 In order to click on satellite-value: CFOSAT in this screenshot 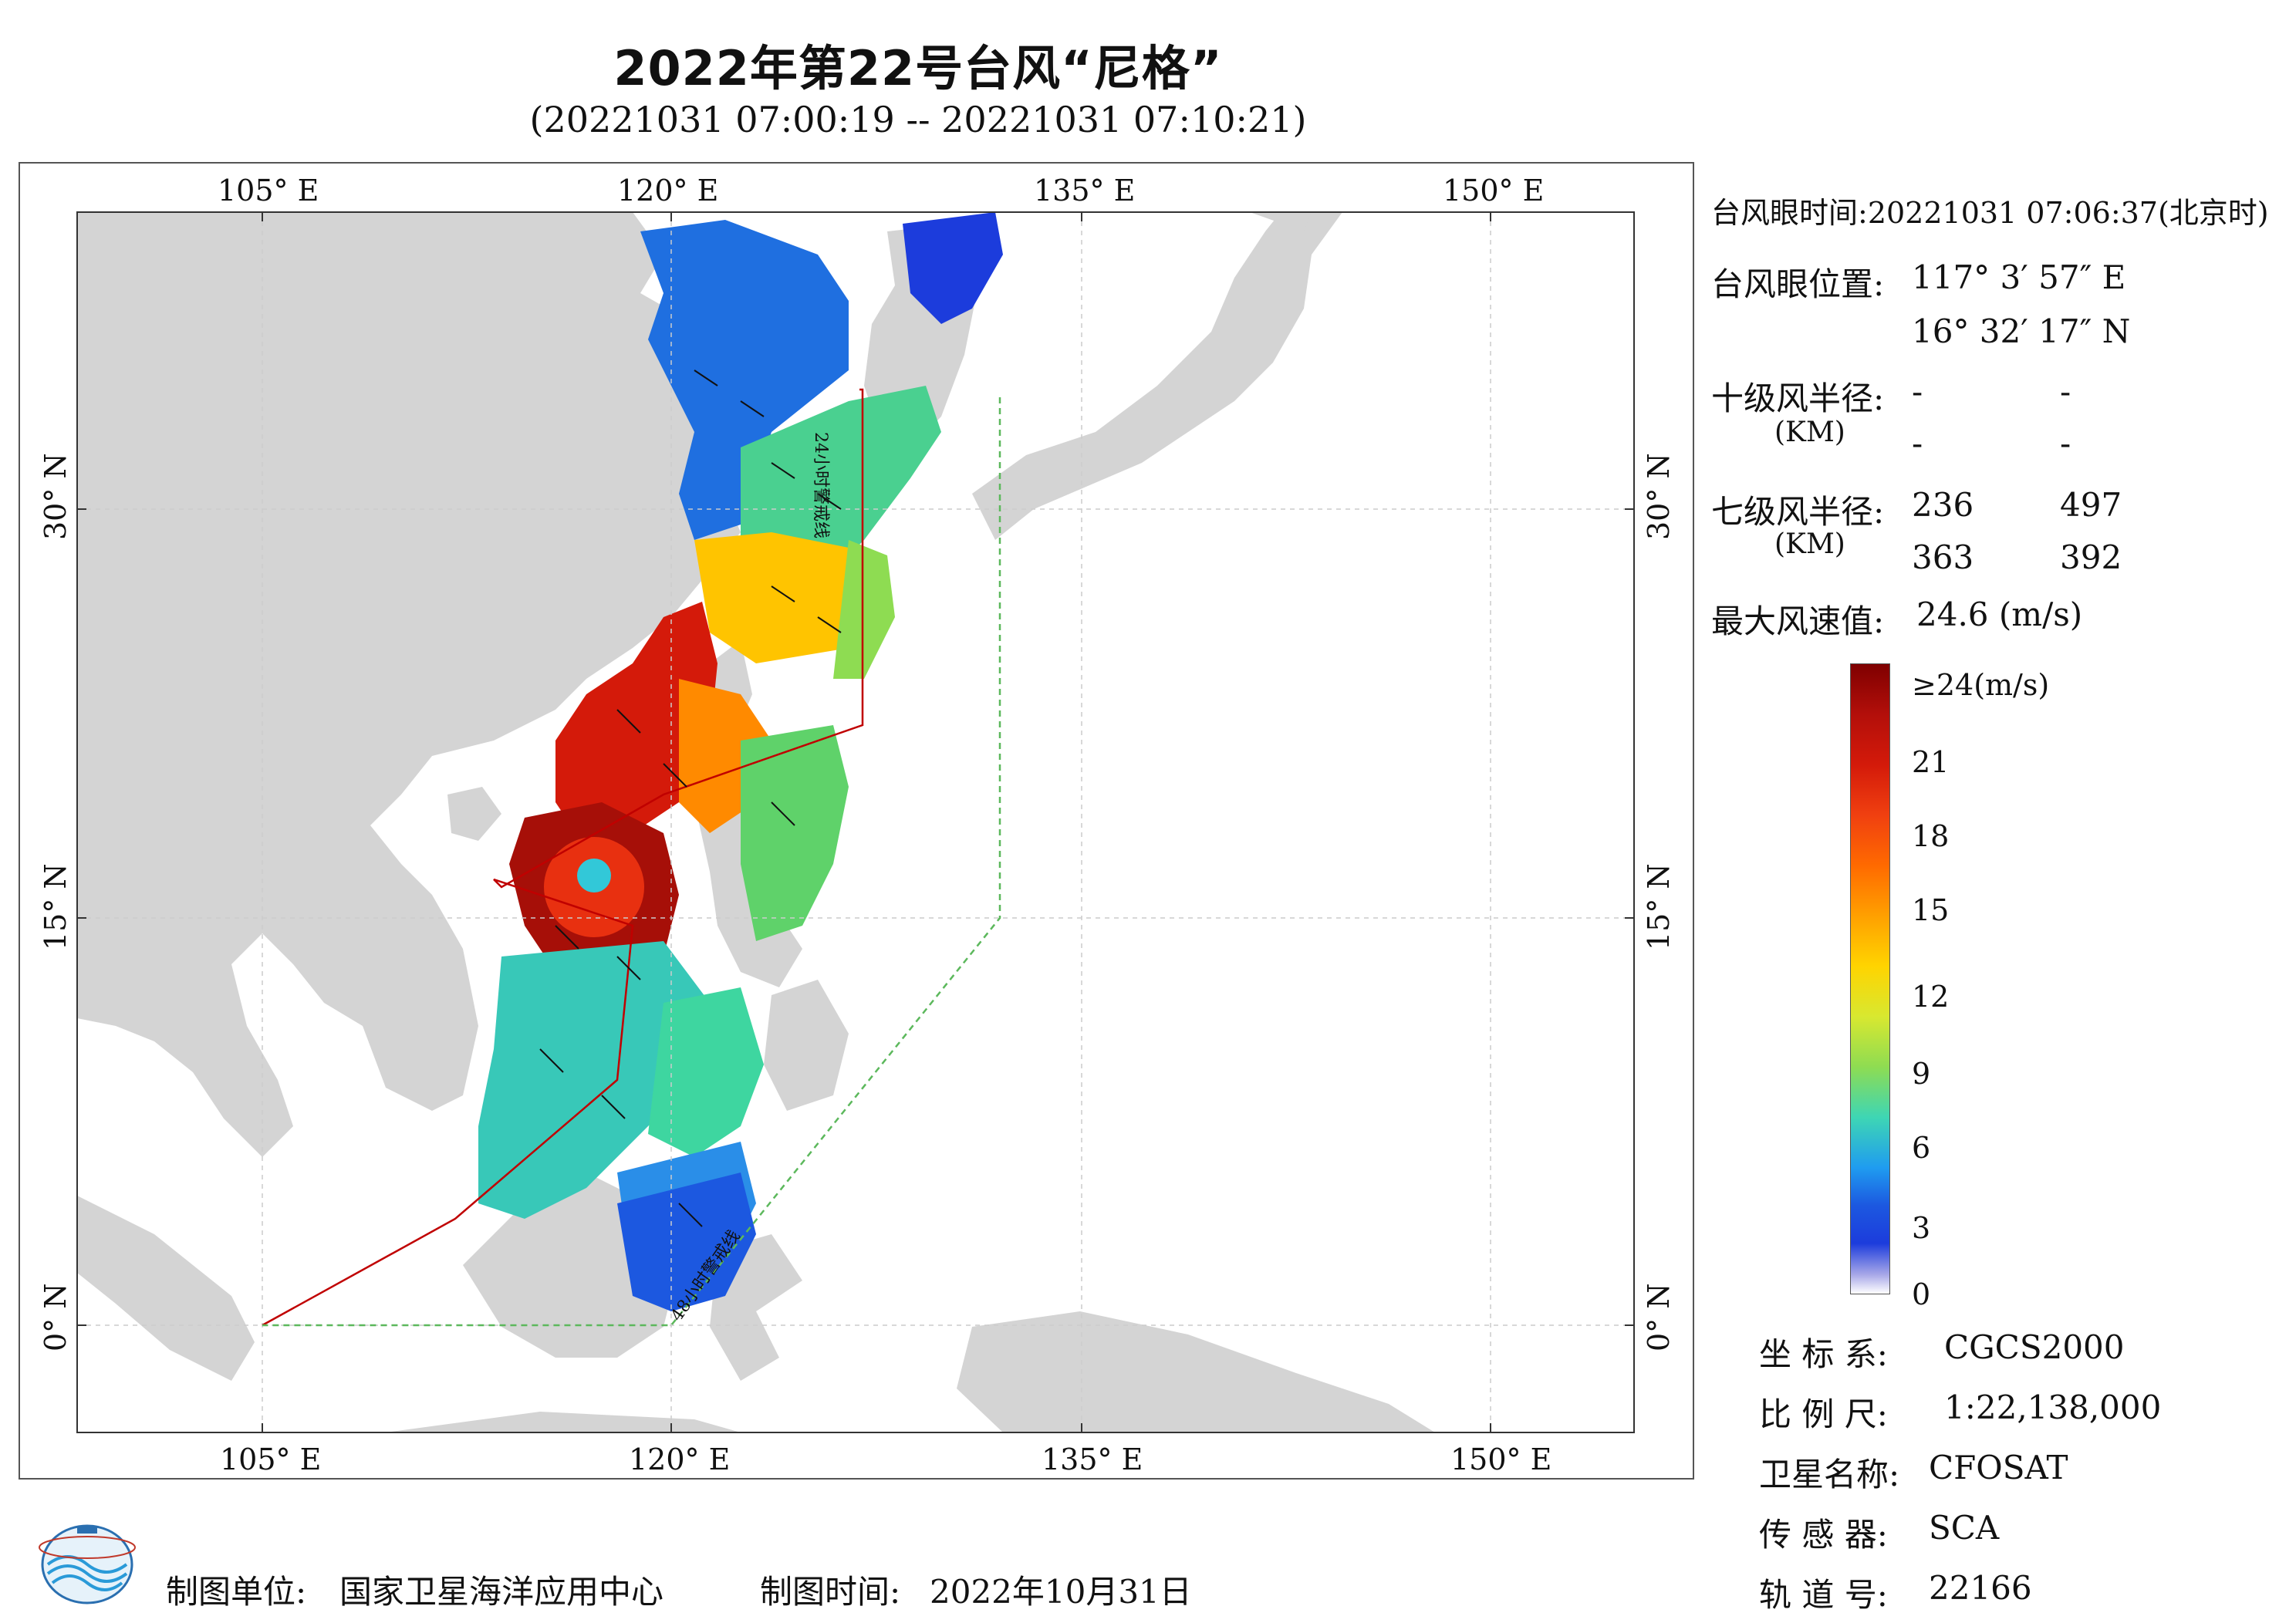, I will do `click(1998, 1467)`.